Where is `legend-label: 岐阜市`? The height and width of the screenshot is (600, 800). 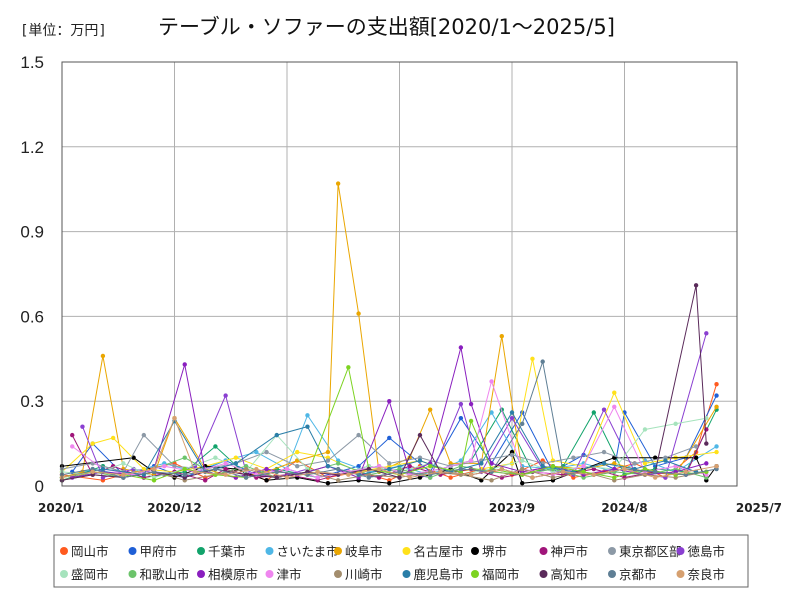
legend-label: 岐阜市 is located at coordinates (364, 551).